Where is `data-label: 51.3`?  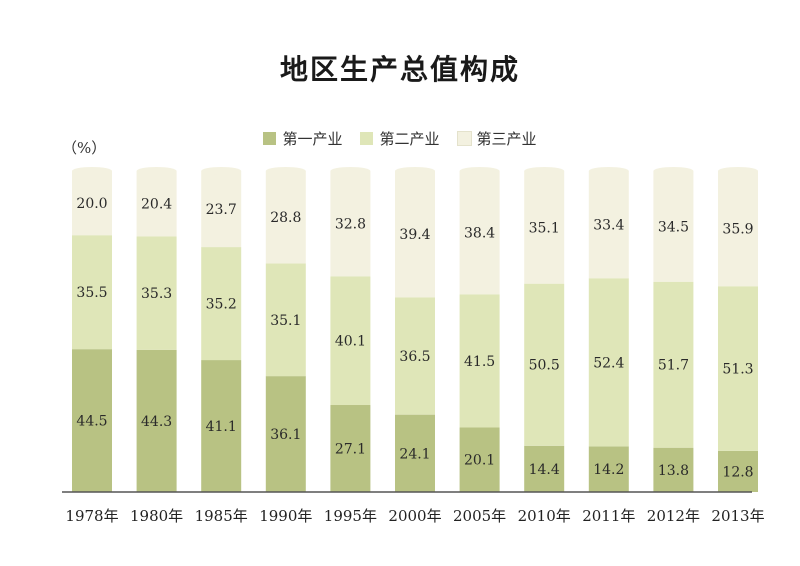 data-label: 51.3 is located at coordinates (737, 370).